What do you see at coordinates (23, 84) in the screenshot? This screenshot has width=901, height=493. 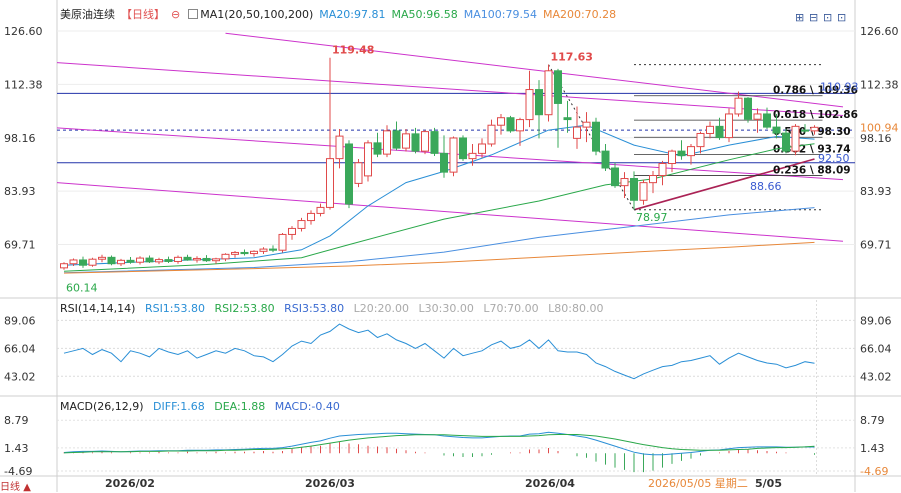 I see `price-tick-left: 112.38` at bounding box center [23, 84].